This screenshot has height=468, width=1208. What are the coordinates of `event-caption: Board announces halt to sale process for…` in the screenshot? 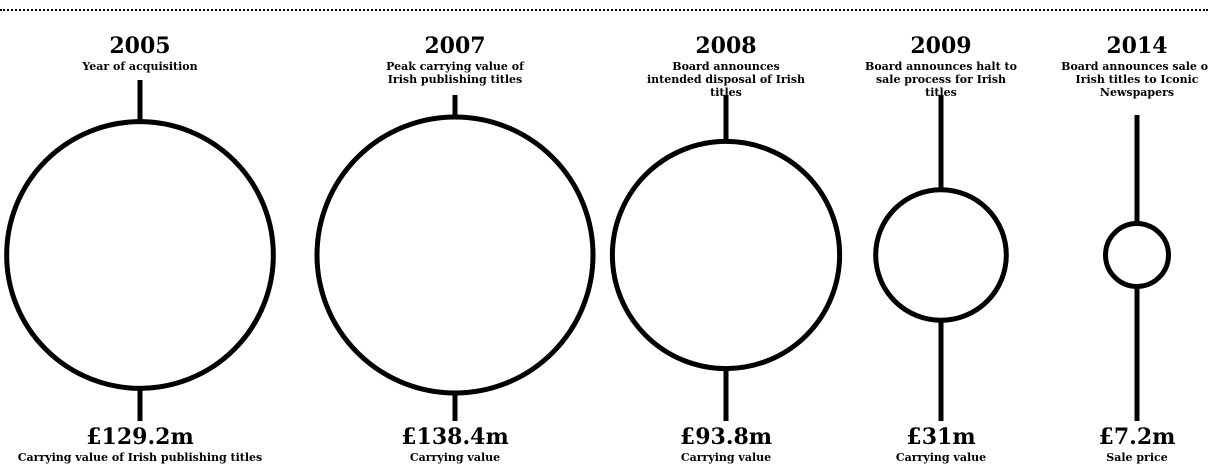 It's located at (941, 79).